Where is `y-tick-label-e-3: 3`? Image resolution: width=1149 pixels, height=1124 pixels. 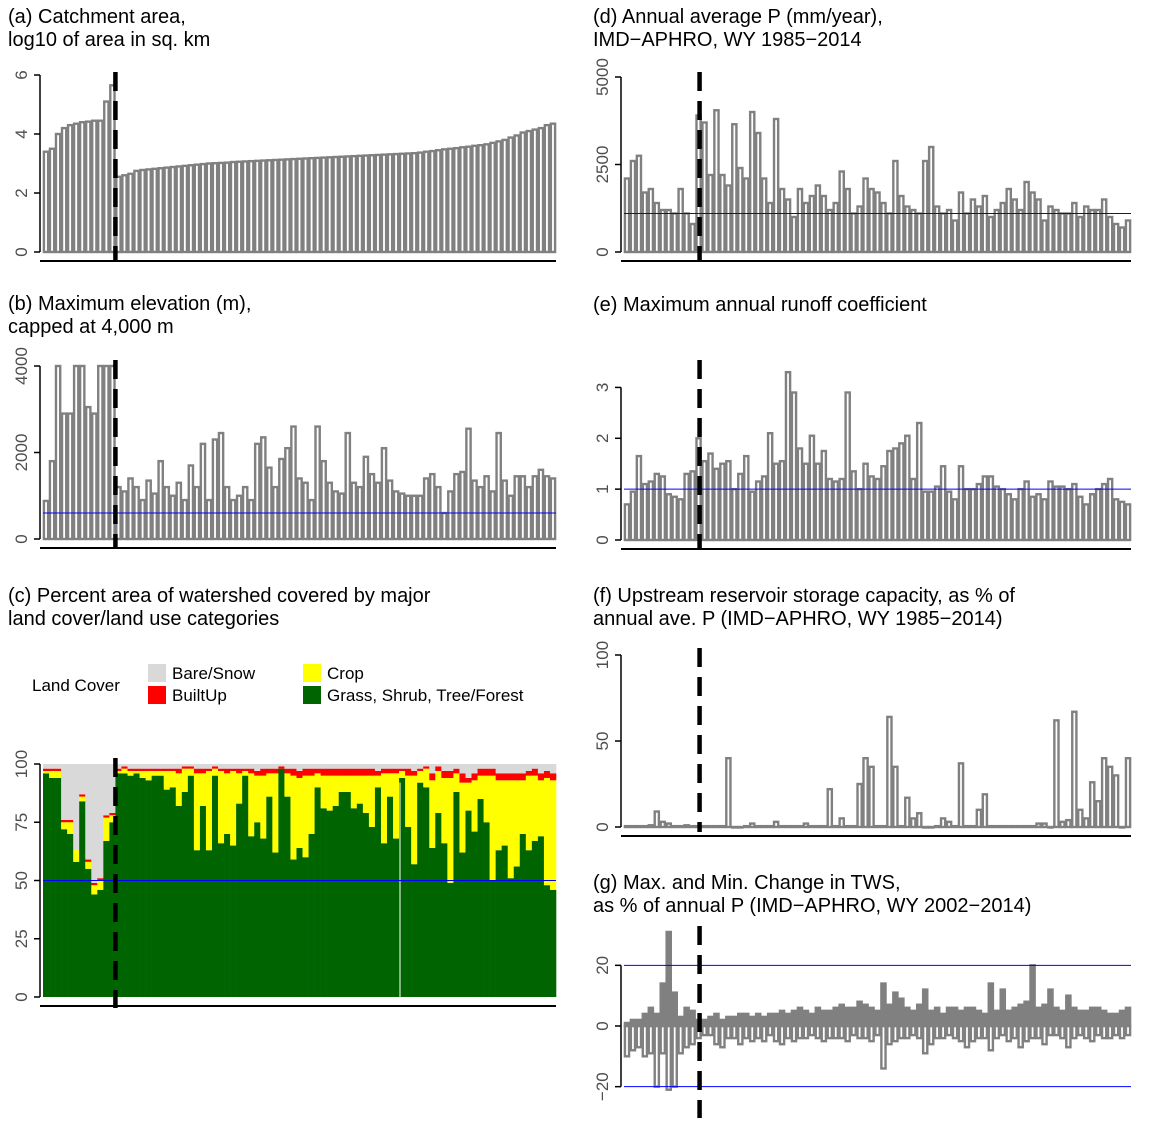
y-tick-label-e-3: 3 is located at coordinates (602, 387).